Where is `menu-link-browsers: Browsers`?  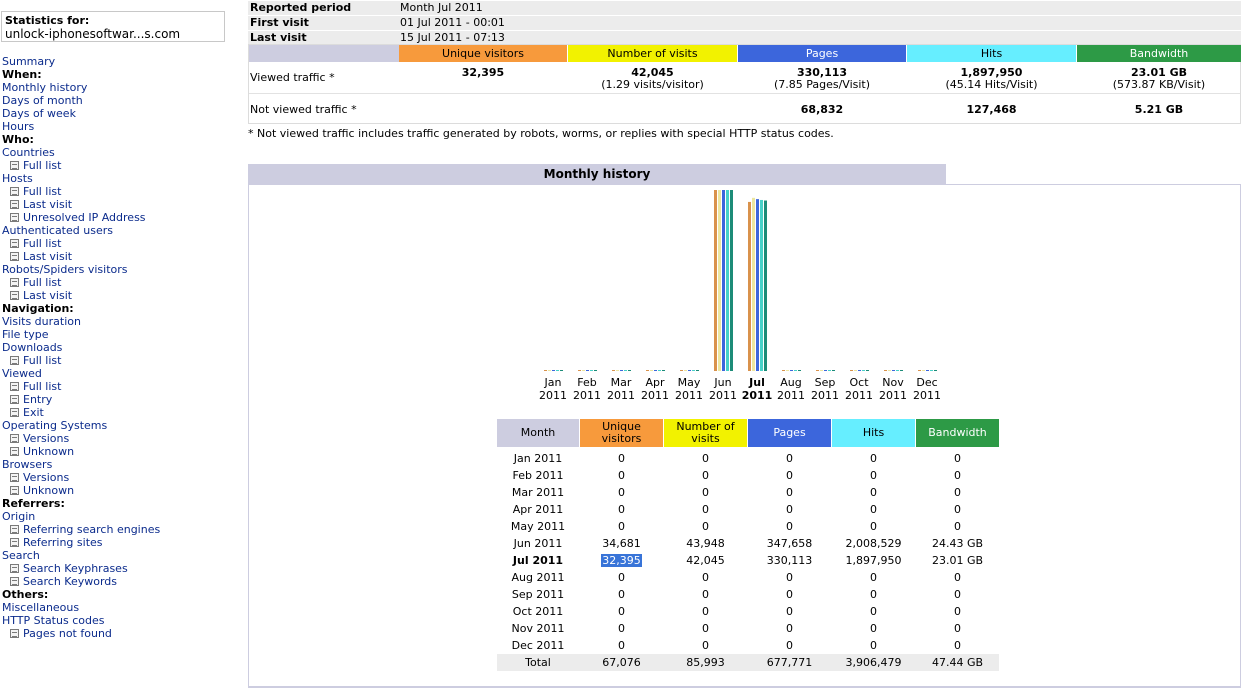 menu-link-browsers: Browsers is located at coordinates (27, 464).